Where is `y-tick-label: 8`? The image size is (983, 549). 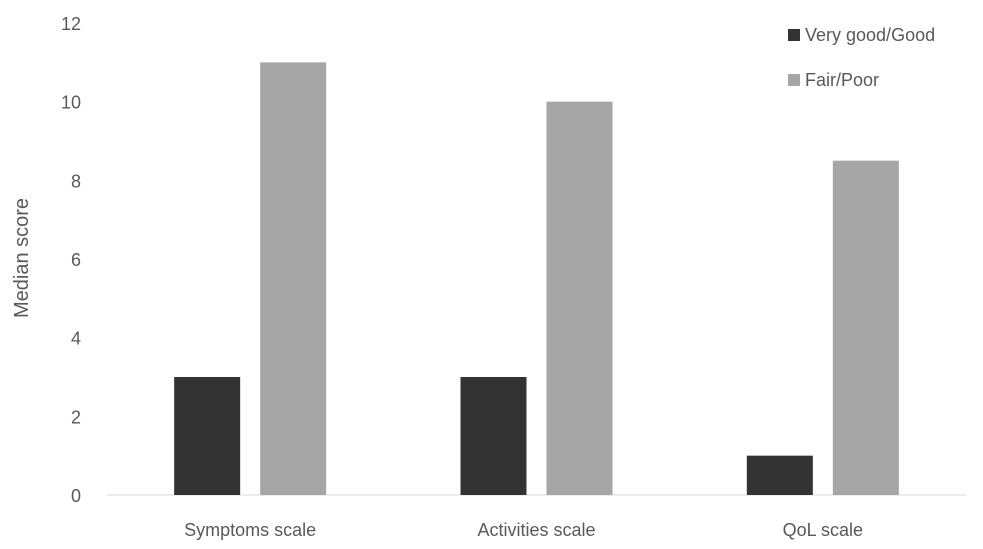
y-tick-label: 8 is located at coordinates (76, 181).